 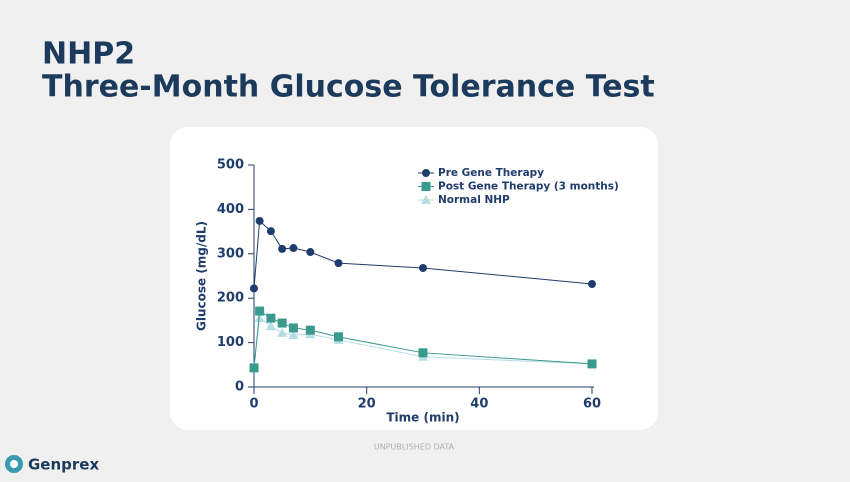 I want to click on x-tick-label: 40, so click(x=479, y=404).